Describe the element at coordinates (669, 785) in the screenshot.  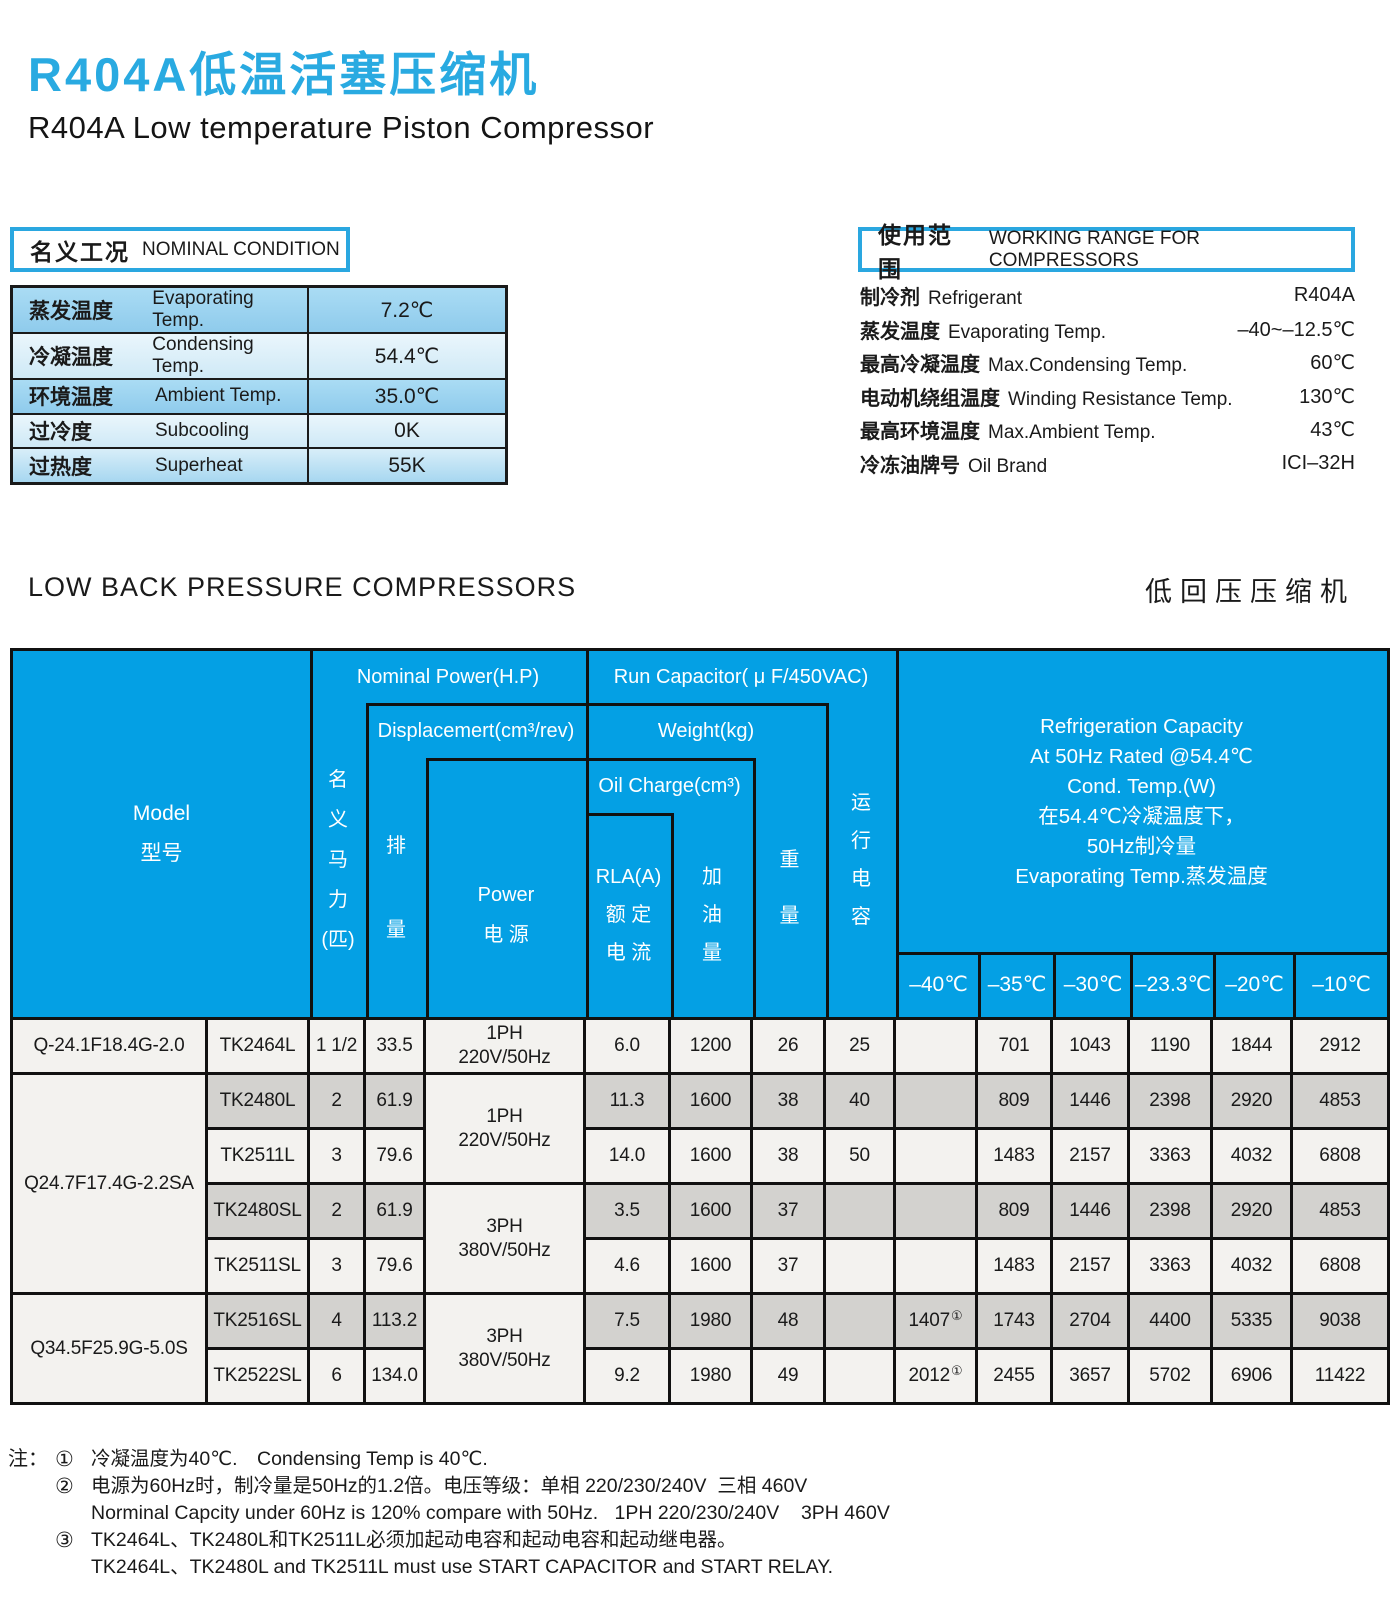
I see `header-oil-charge: Oil Charge(cm³)` at that location.